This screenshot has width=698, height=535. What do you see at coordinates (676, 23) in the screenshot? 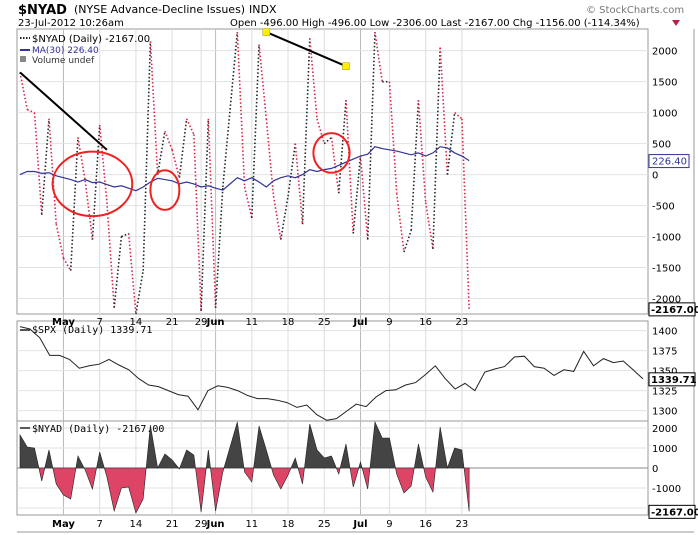
I see `change-down-arrow` at bounding box center [676, 23].